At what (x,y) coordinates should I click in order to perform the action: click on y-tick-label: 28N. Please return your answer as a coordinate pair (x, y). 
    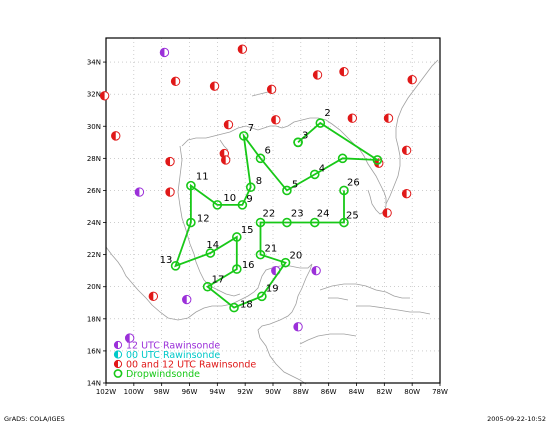
    Looking at the image, I should click on (94, 159).